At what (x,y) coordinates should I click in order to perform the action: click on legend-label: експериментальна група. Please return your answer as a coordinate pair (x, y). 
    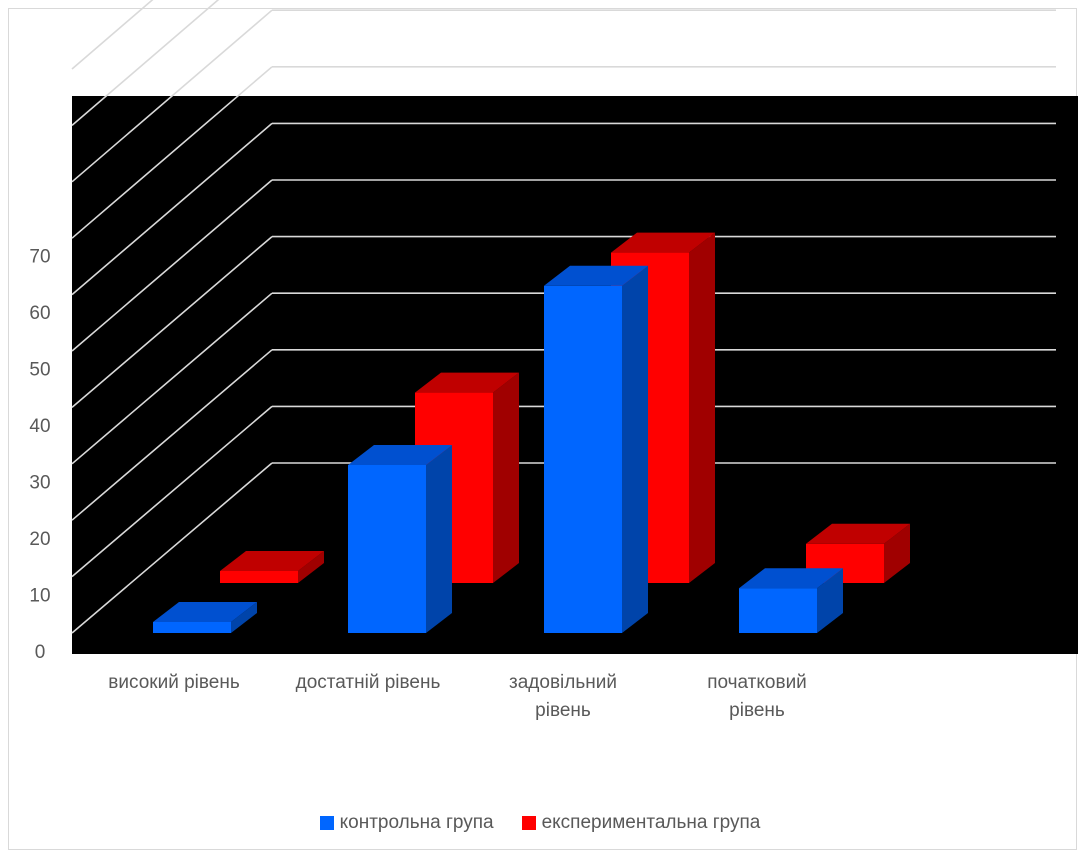
    Looking at the image, I should click on (651, 822).